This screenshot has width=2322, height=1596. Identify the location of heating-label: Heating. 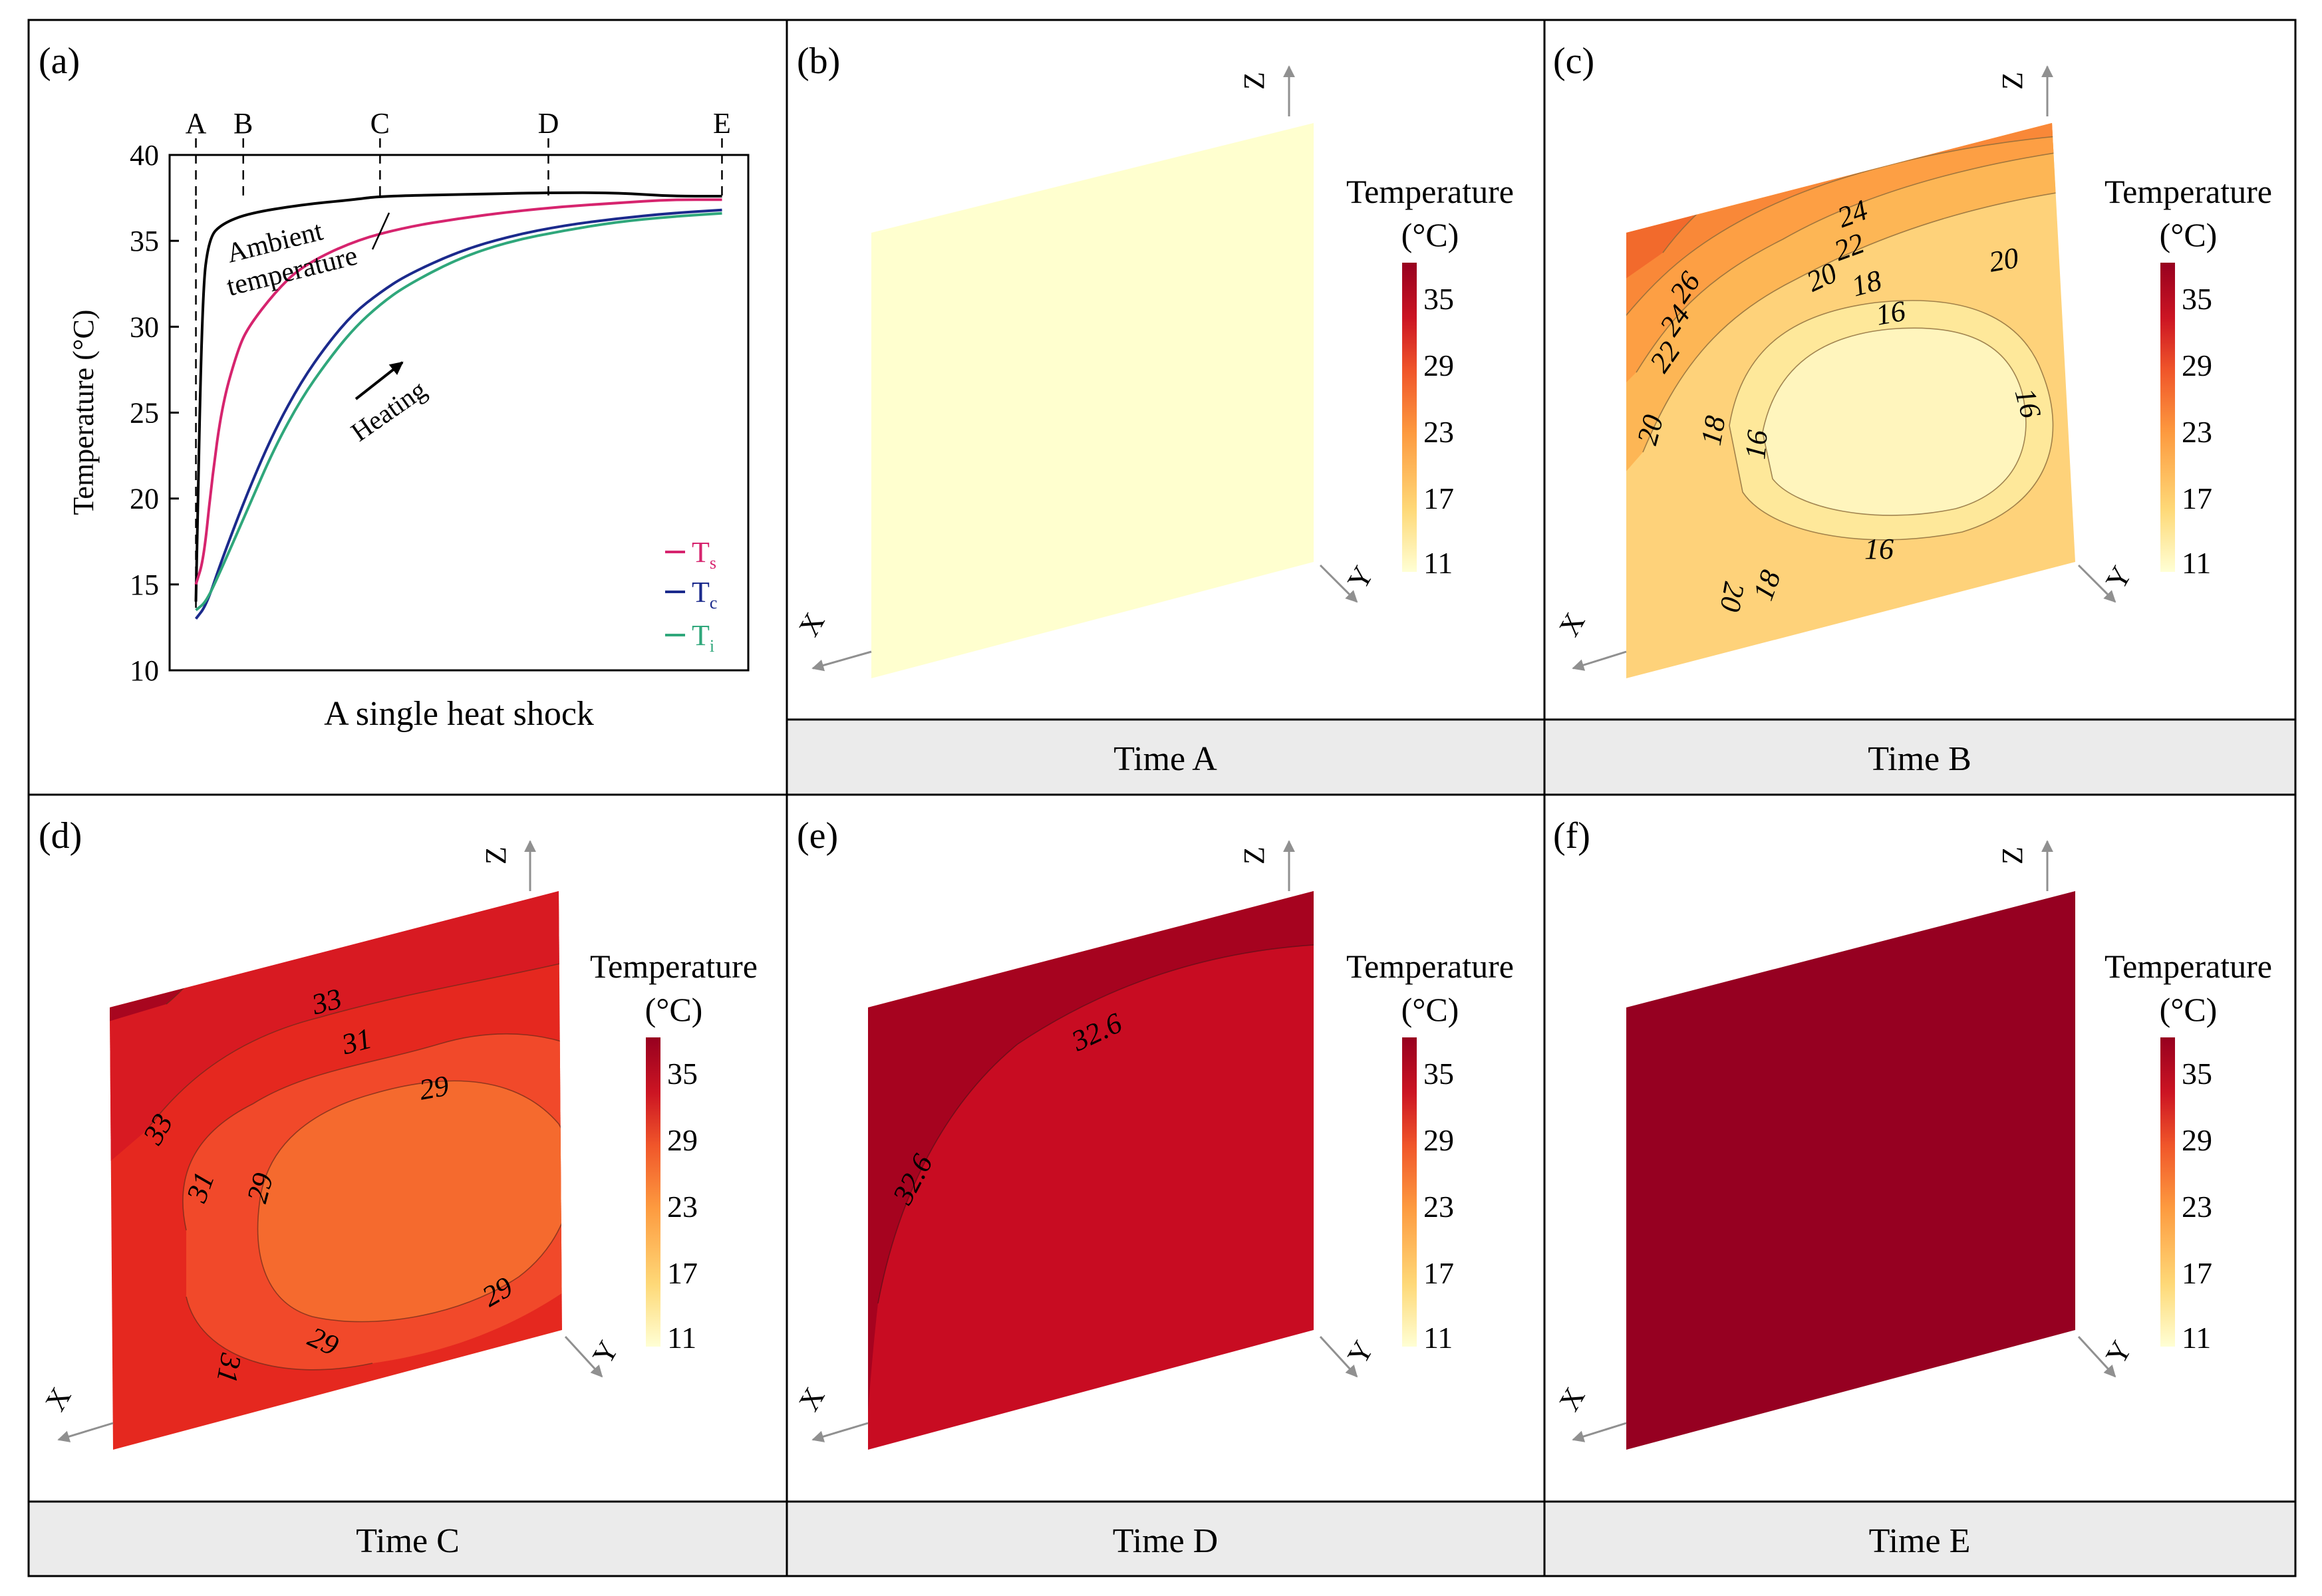
(389, 410).